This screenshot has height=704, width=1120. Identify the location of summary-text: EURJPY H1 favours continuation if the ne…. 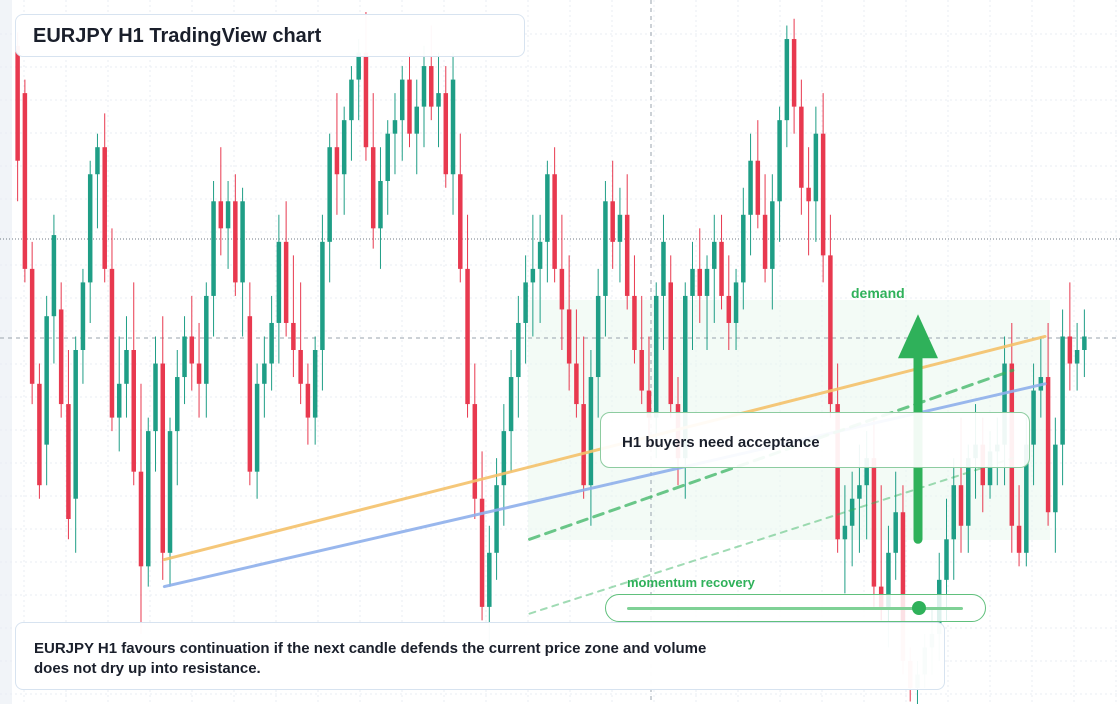
(370, 658).